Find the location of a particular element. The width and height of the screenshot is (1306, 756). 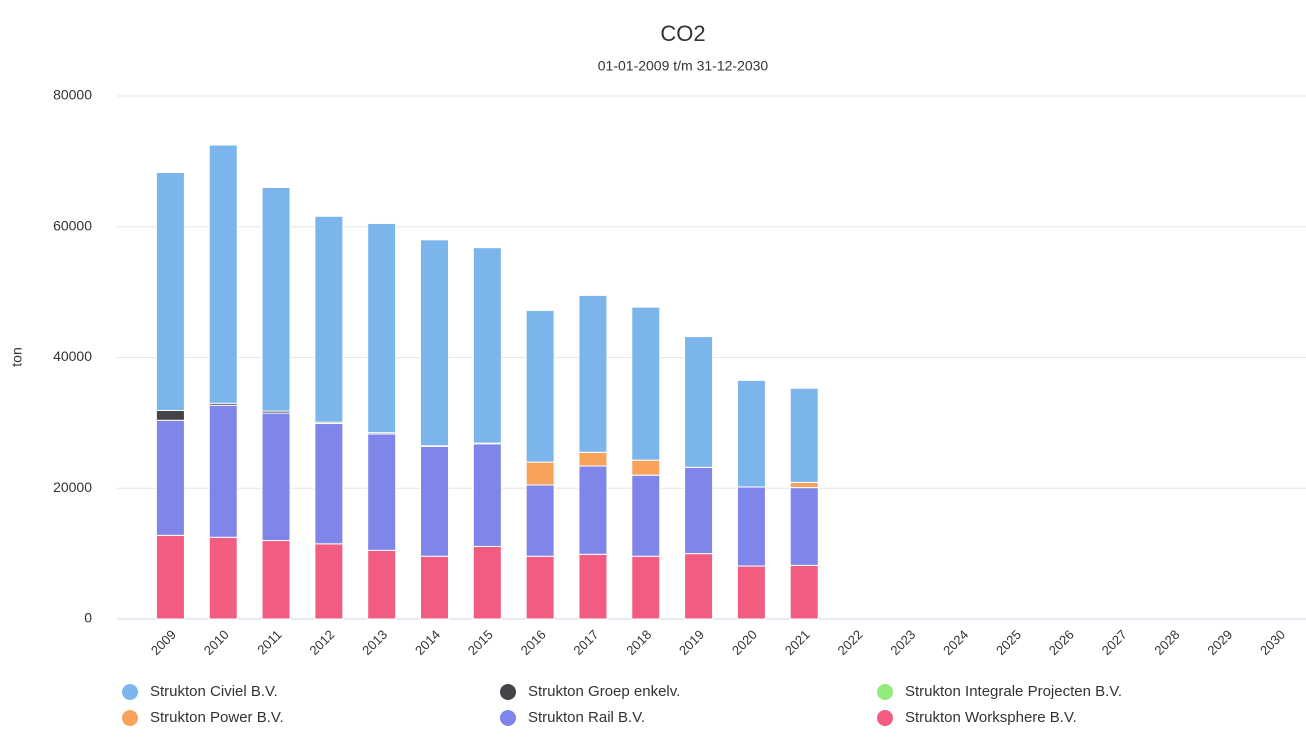

x-tick-label: 2023 is located at coordinates (902, 642).